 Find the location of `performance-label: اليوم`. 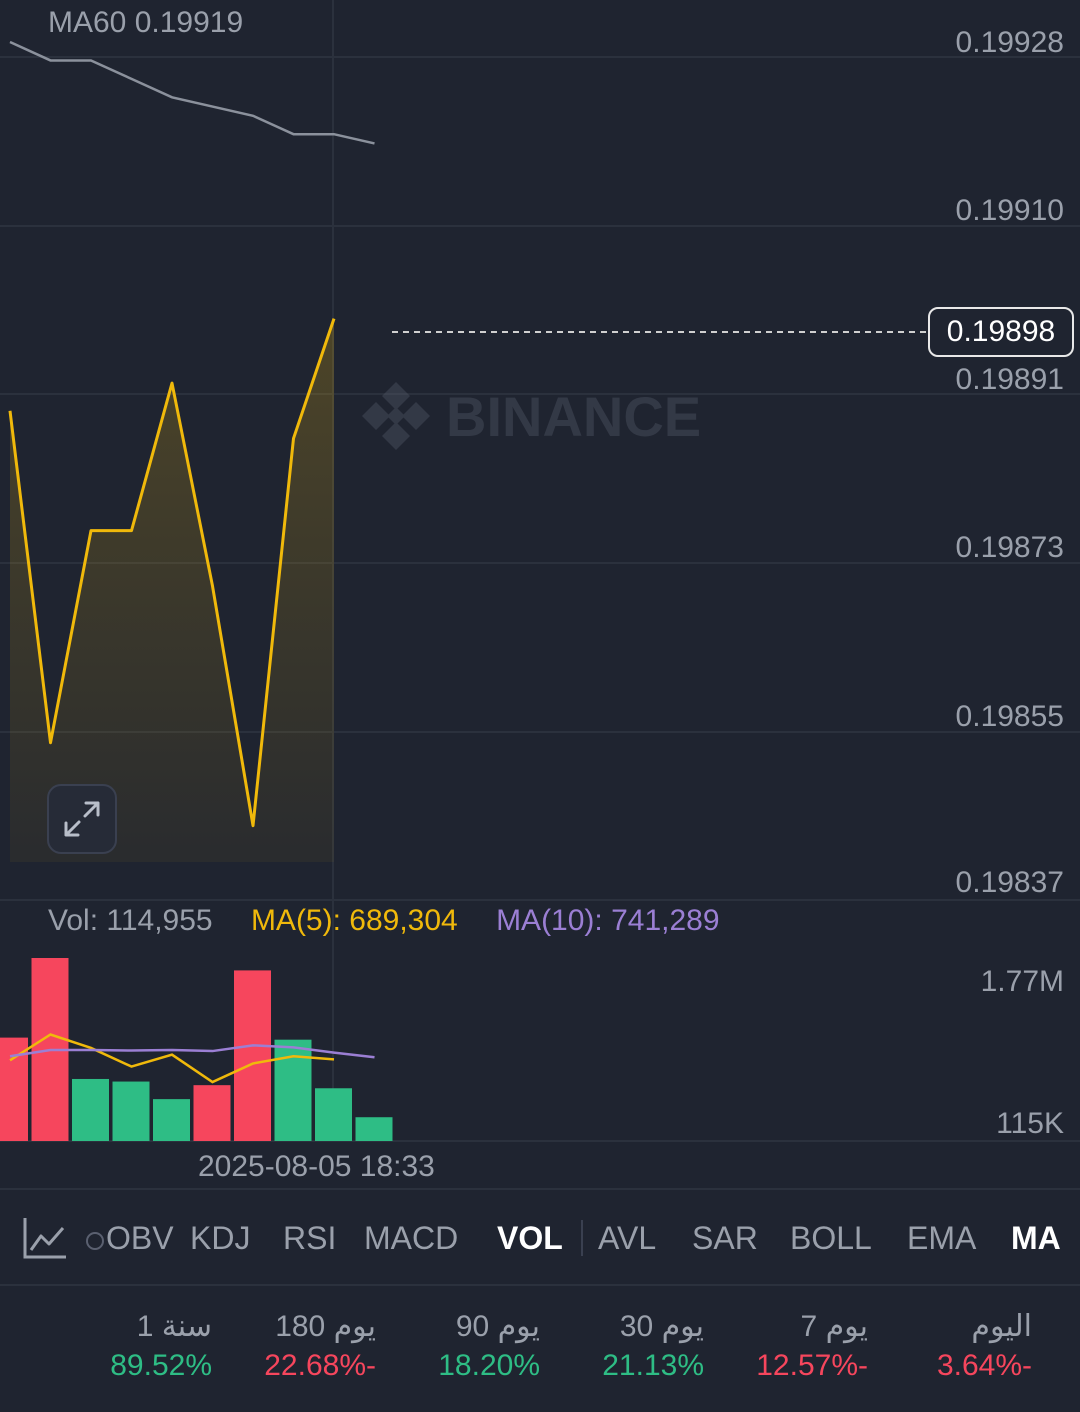

performance-label: اليوم is located at coordinates (1001, 1326).